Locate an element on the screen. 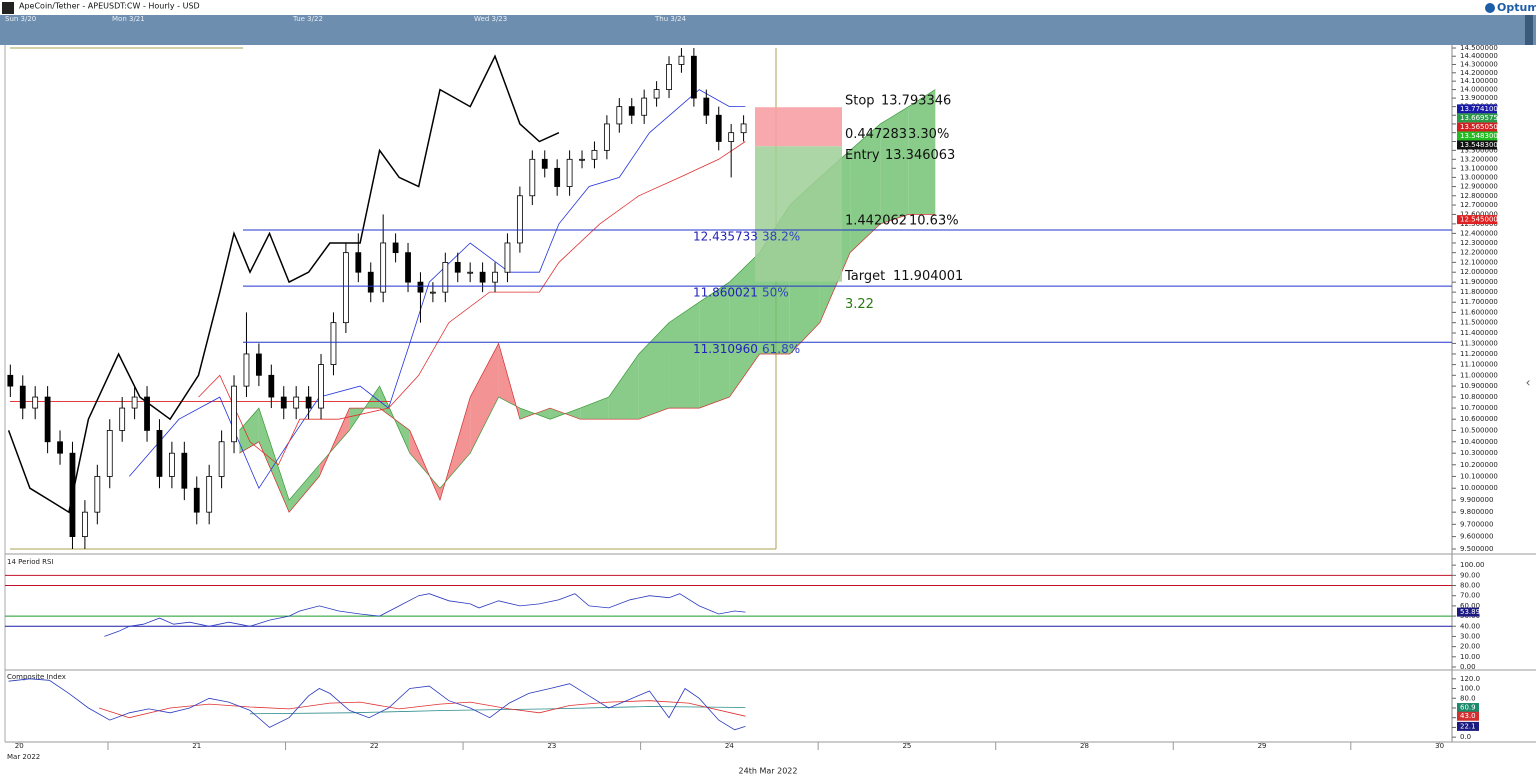 The height and width of the screenshot is (783, 1536). y-tick-label: 9.500000 is located at coordinates (1476, 549).